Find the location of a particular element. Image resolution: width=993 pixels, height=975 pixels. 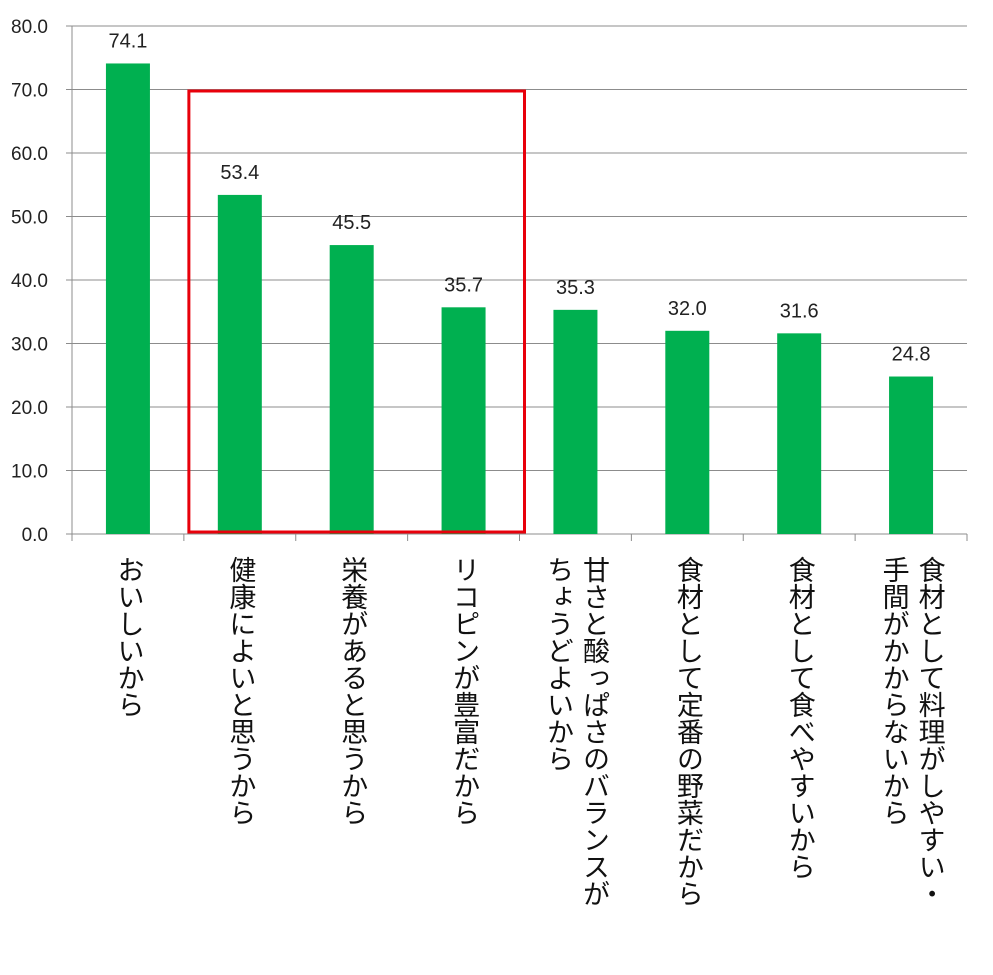

category-label: 食材として料理がしやすい・ is located at coordinates (930, 731).